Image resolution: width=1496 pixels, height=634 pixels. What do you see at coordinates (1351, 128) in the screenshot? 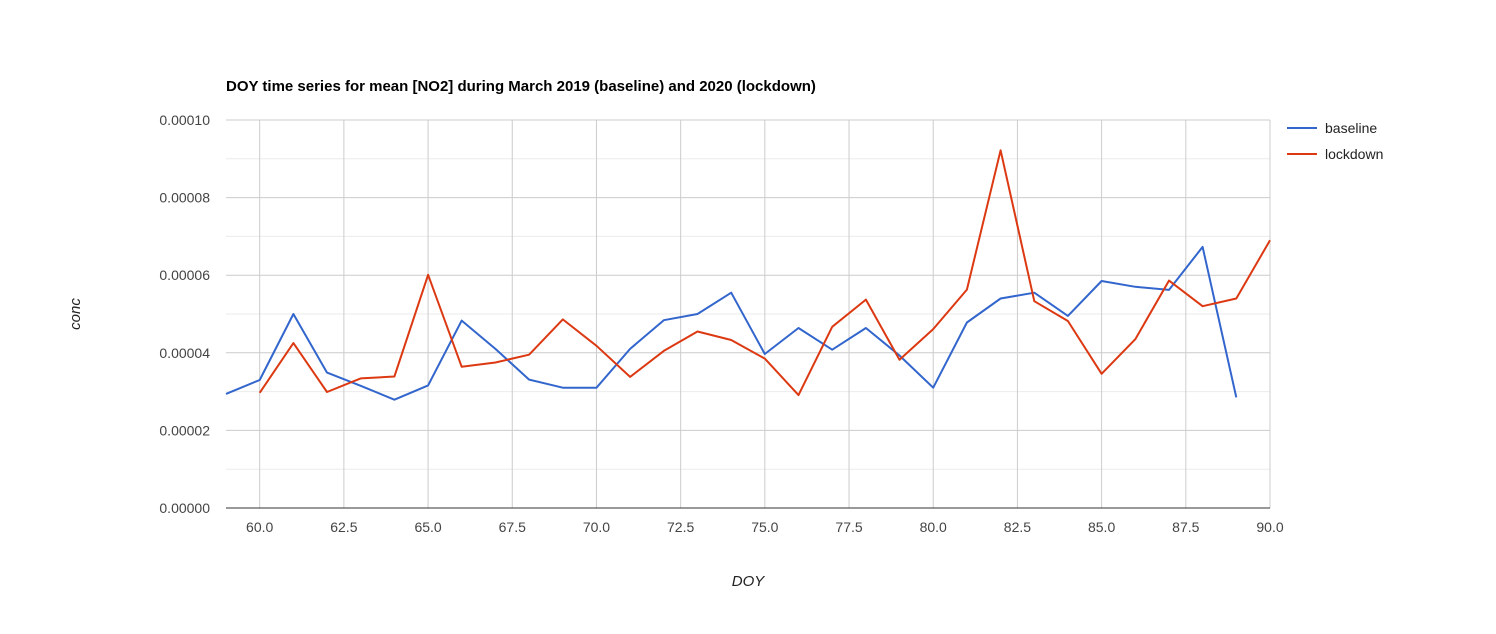
I see `legend-label-baseline: baseline` at bounding box center [1351, 128].